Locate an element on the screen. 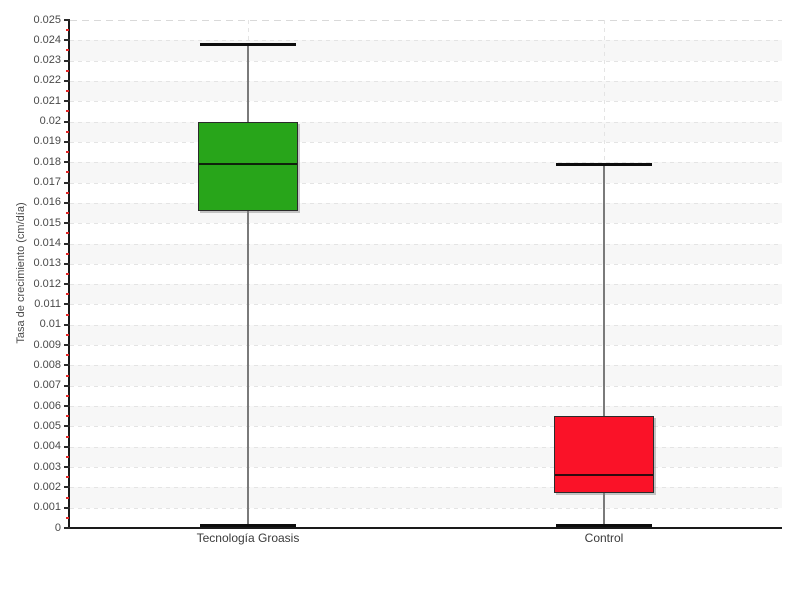  box-tecnologia-groasis is located at coordinates (248, 166).